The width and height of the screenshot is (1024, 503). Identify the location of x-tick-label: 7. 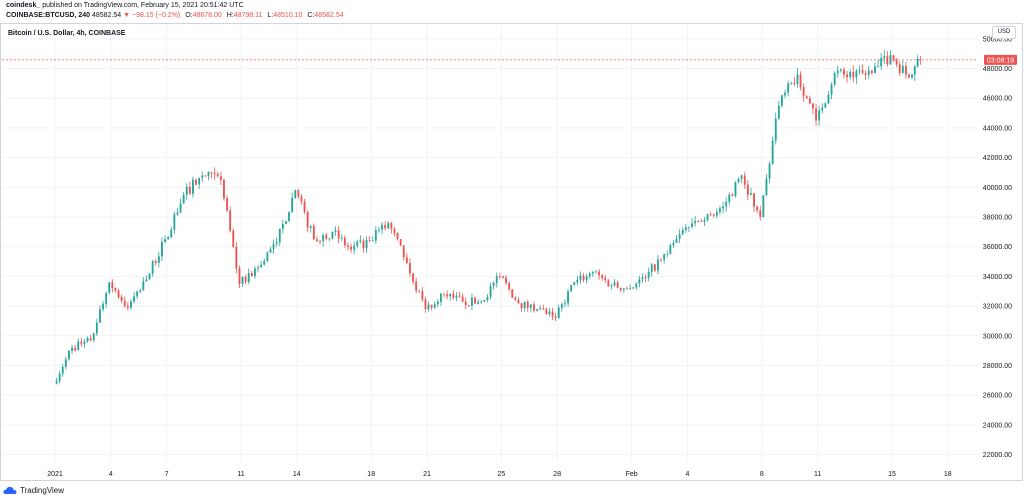
(167, 474).